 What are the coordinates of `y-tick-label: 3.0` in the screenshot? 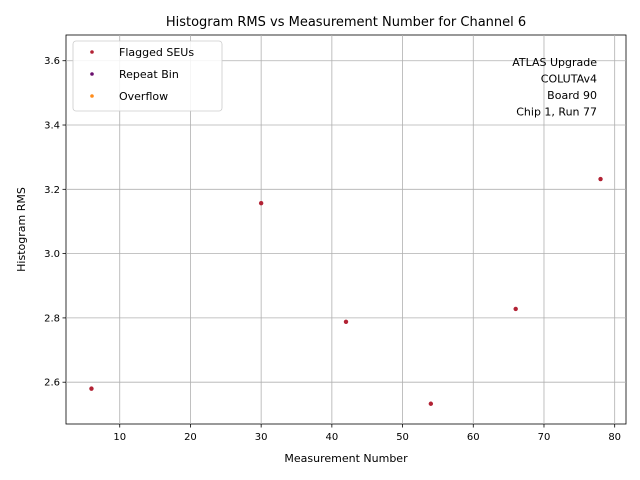 It's located at (52, 254).